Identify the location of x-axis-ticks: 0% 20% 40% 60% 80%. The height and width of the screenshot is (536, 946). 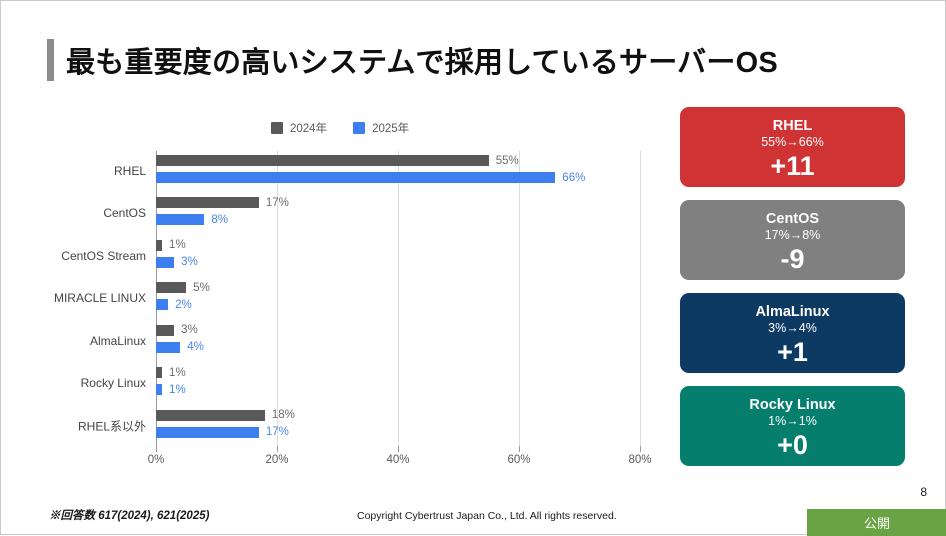
(400, 459).